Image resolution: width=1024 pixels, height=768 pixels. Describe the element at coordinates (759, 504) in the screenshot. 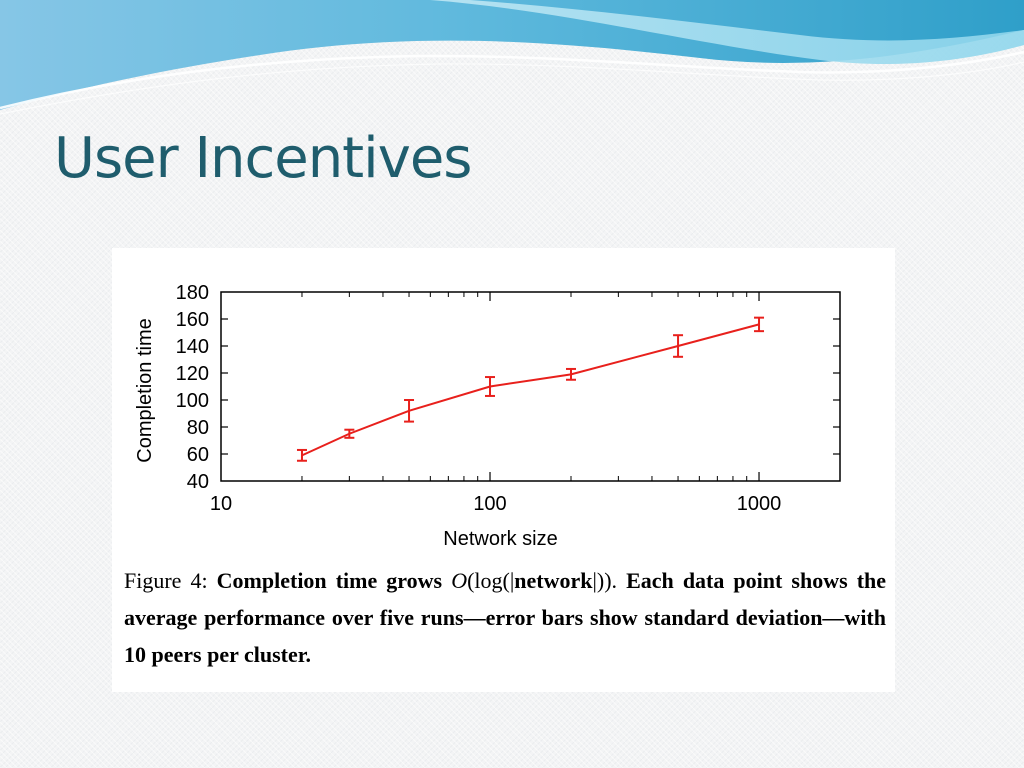

I see `x-tick-label: 1000` at that location.